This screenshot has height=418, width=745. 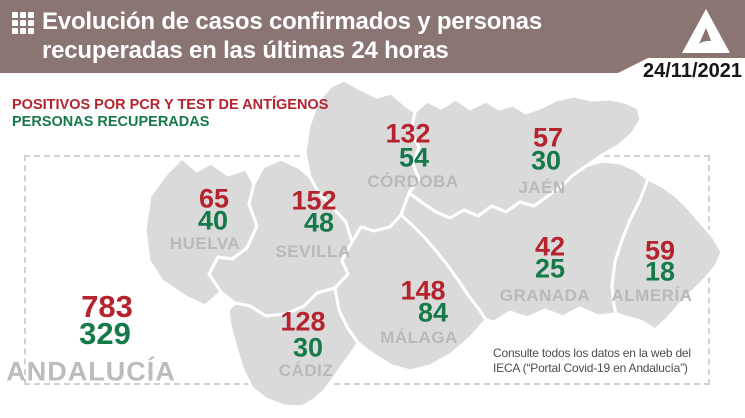 I want to click on footer-note-line1: Consulte todos los datos en la web del, so click(x=592, y=353).